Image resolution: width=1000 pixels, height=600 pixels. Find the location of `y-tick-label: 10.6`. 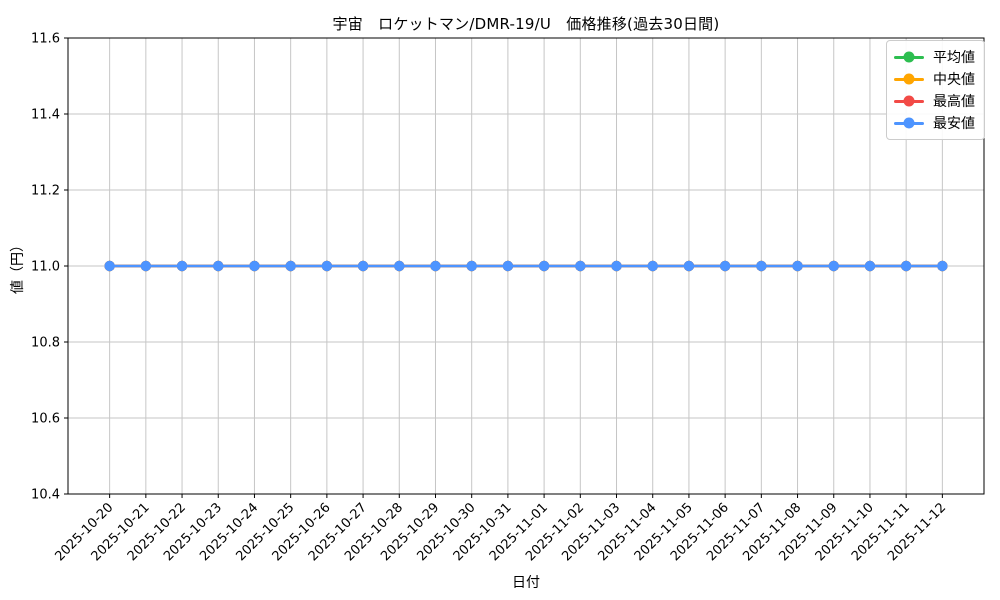

y-tick-label: 10.6 is located at coordinates (45, 419).